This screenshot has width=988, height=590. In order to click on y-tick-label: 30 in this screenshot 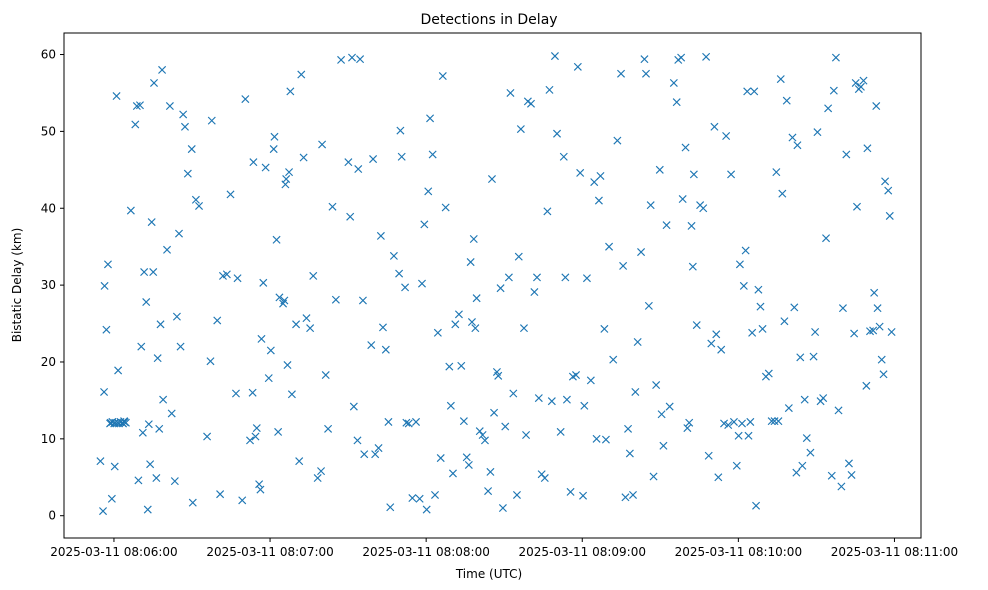, I will do `click(48, 285)`.